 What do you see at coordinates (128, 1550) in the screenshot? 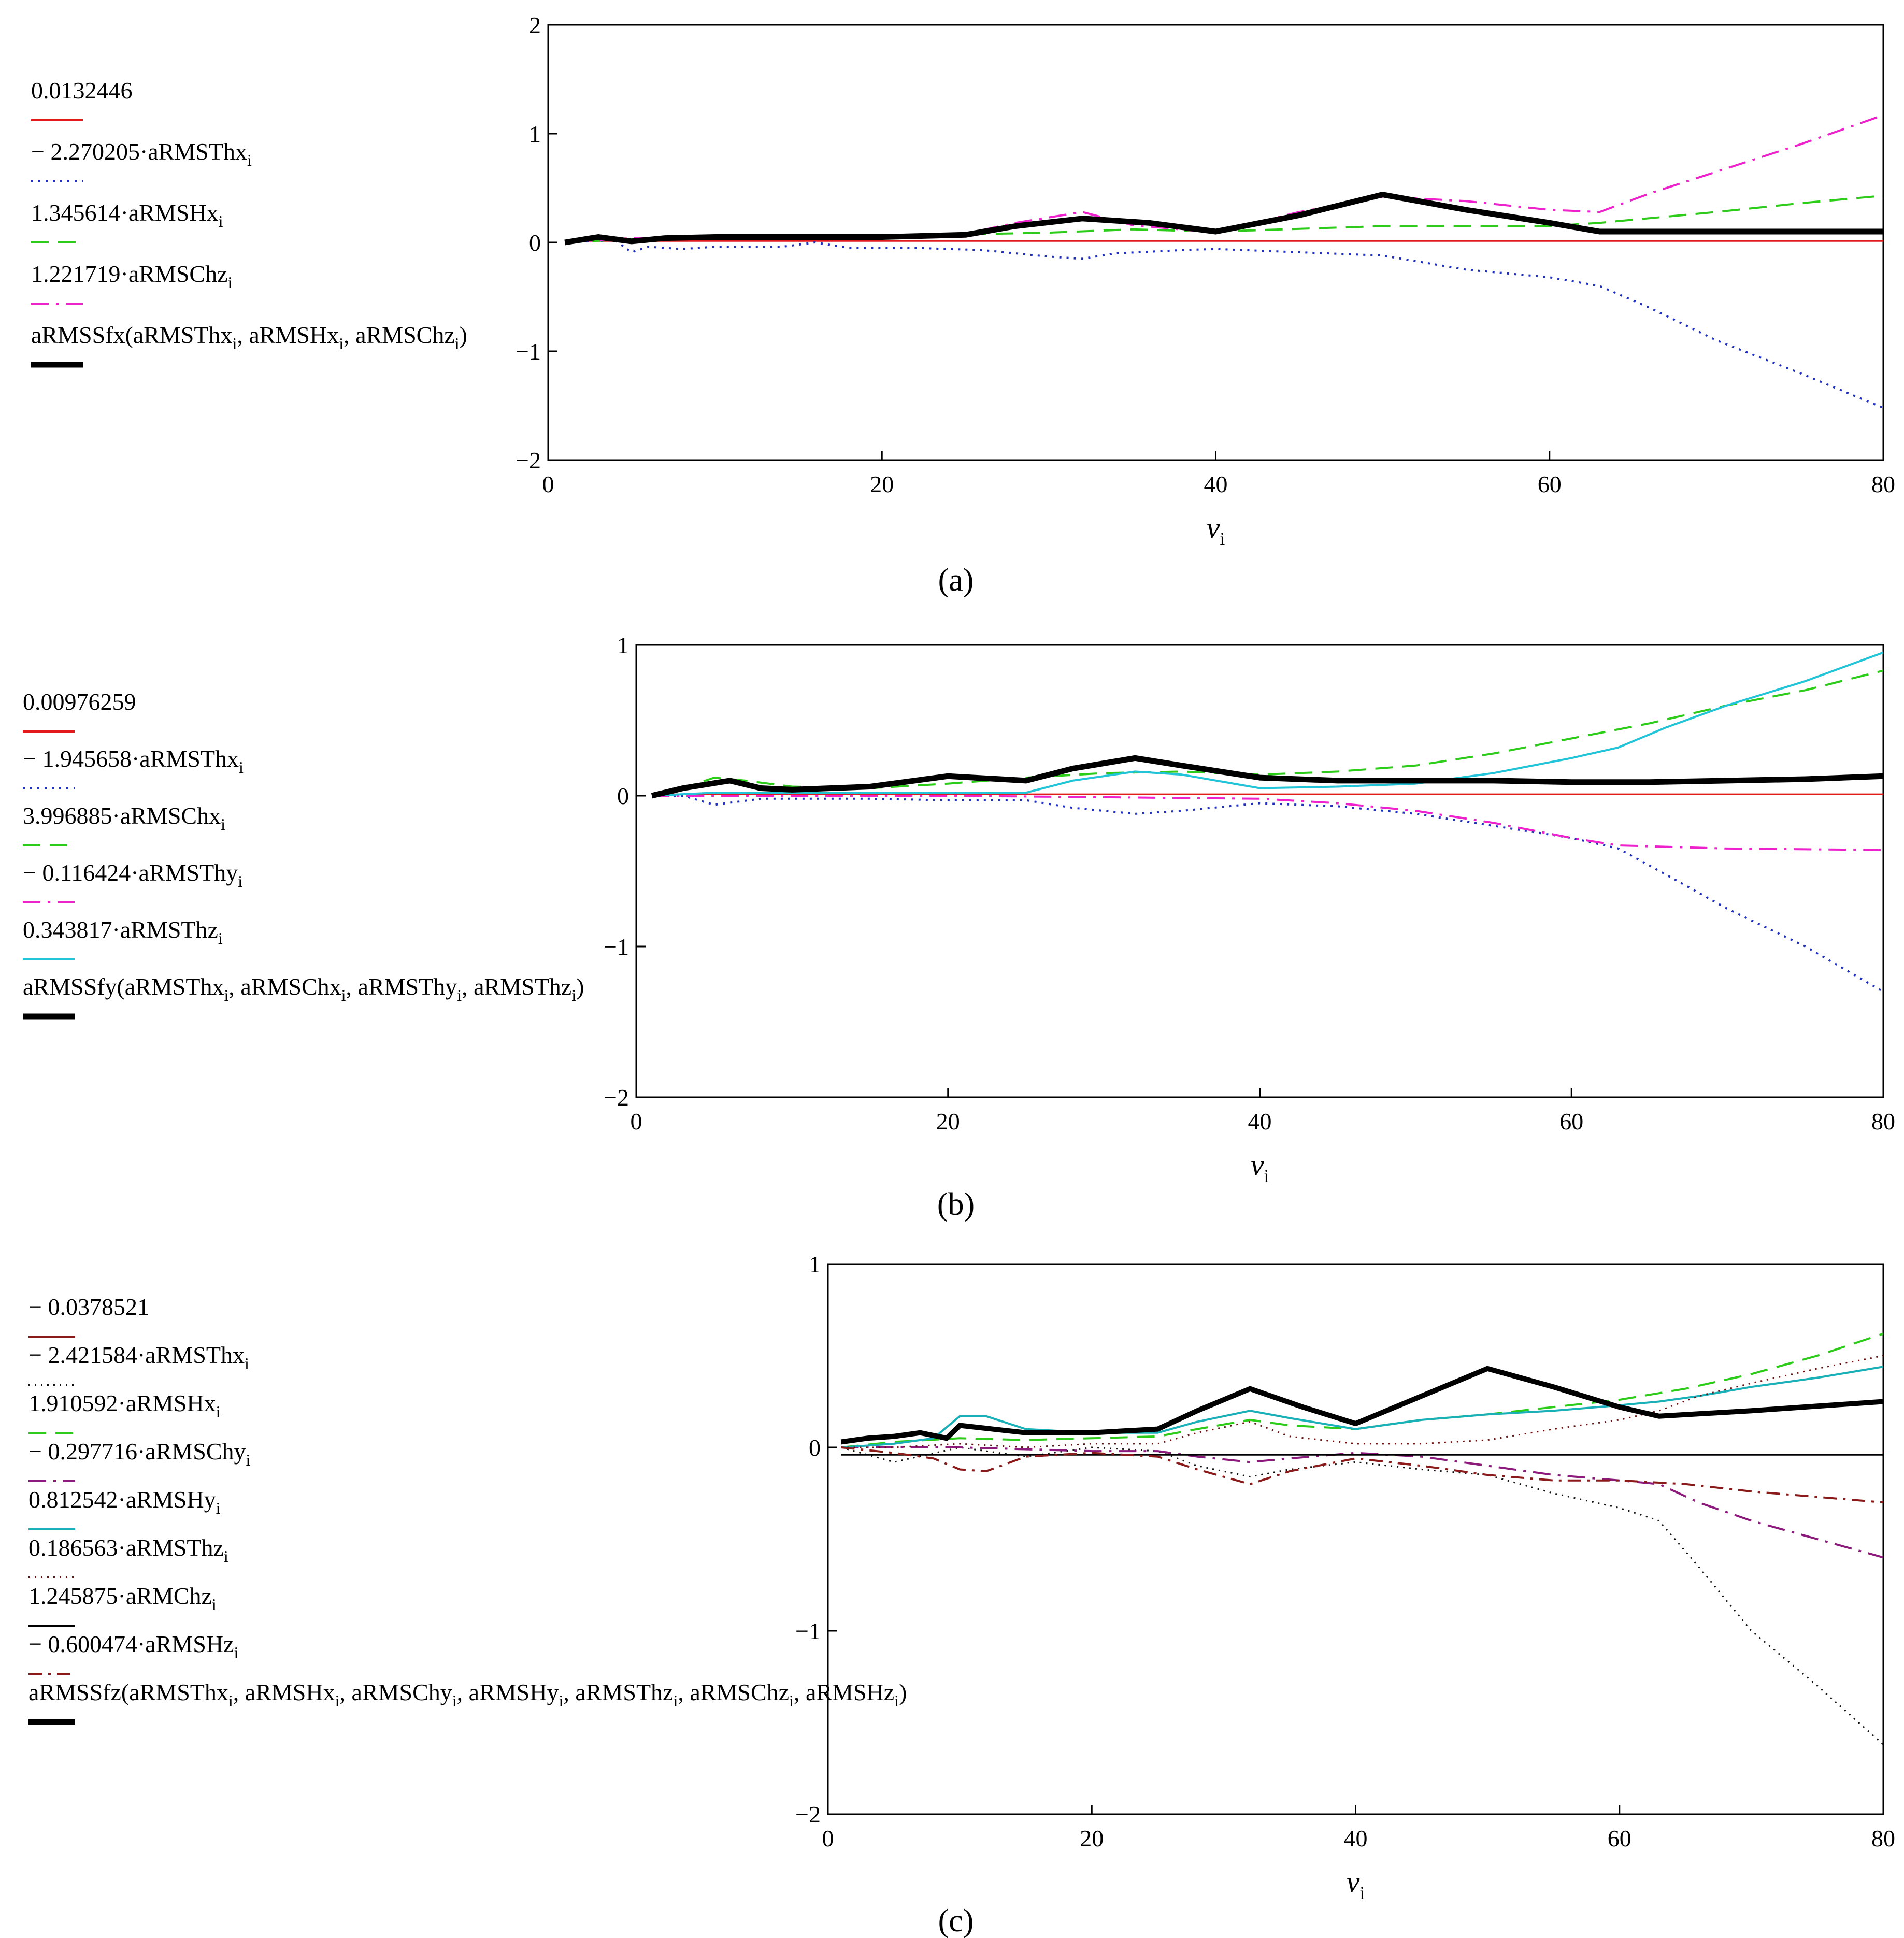
I see `legend-label: 0.186563·aRMSThzi` at bounding box center [128, 1550].